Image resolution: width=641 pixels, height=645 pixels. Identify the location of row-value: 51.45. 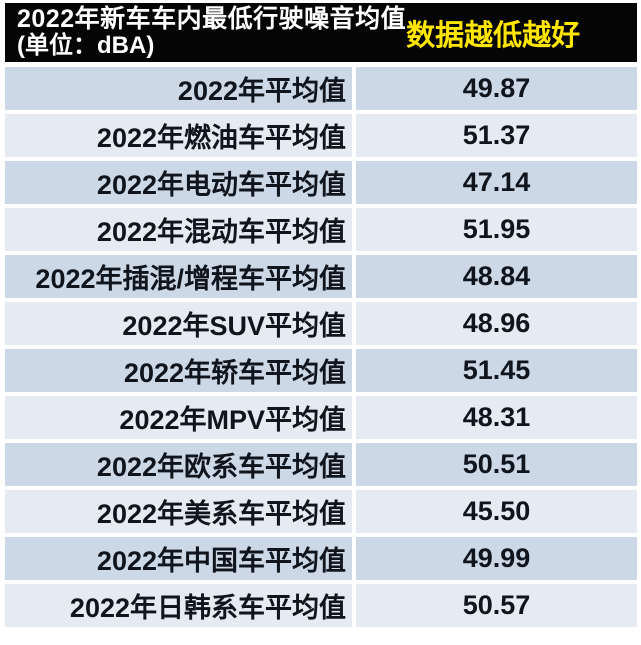
(496, 370).